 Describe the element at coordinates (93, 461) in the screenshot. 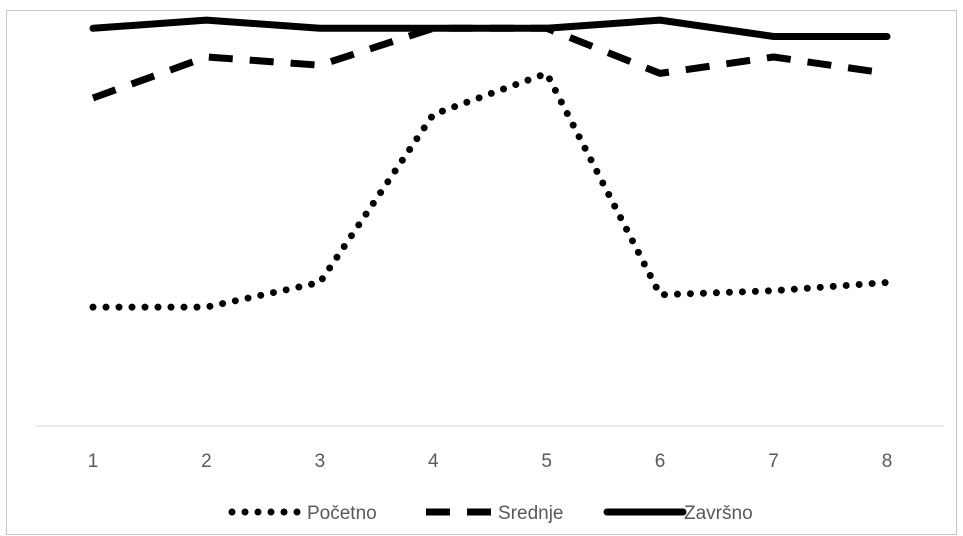

I see `x-tick-label: 1` at that location.